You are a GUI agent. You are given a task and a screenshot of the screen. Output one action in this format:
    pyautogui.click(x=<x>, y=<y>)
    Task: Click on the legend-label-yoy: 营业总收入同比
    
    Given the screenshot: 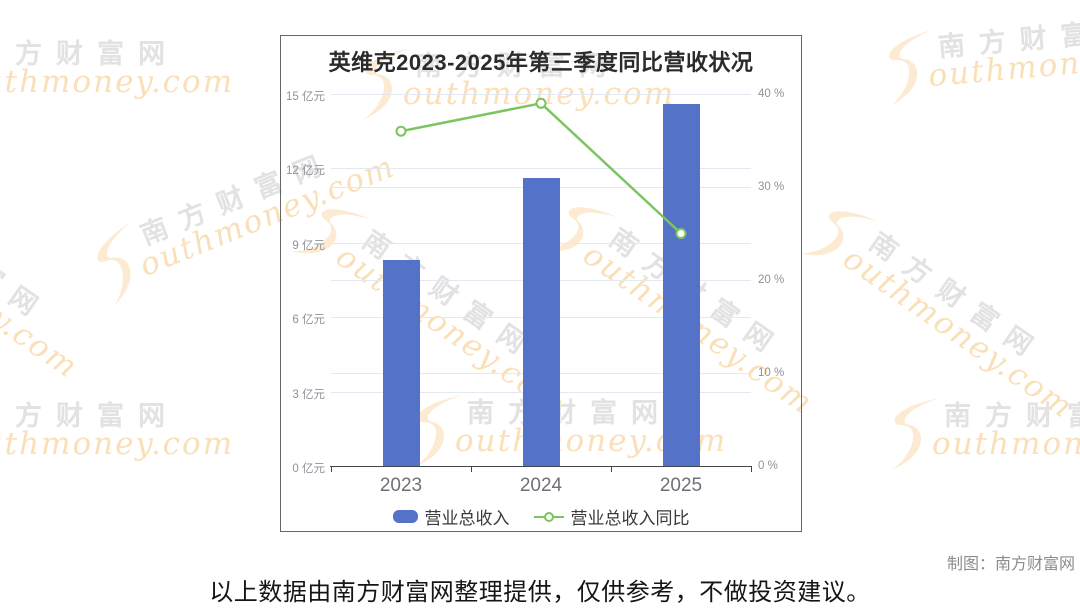 What is the action you would take?
    pyautogui.click(x=630, y=518)
    